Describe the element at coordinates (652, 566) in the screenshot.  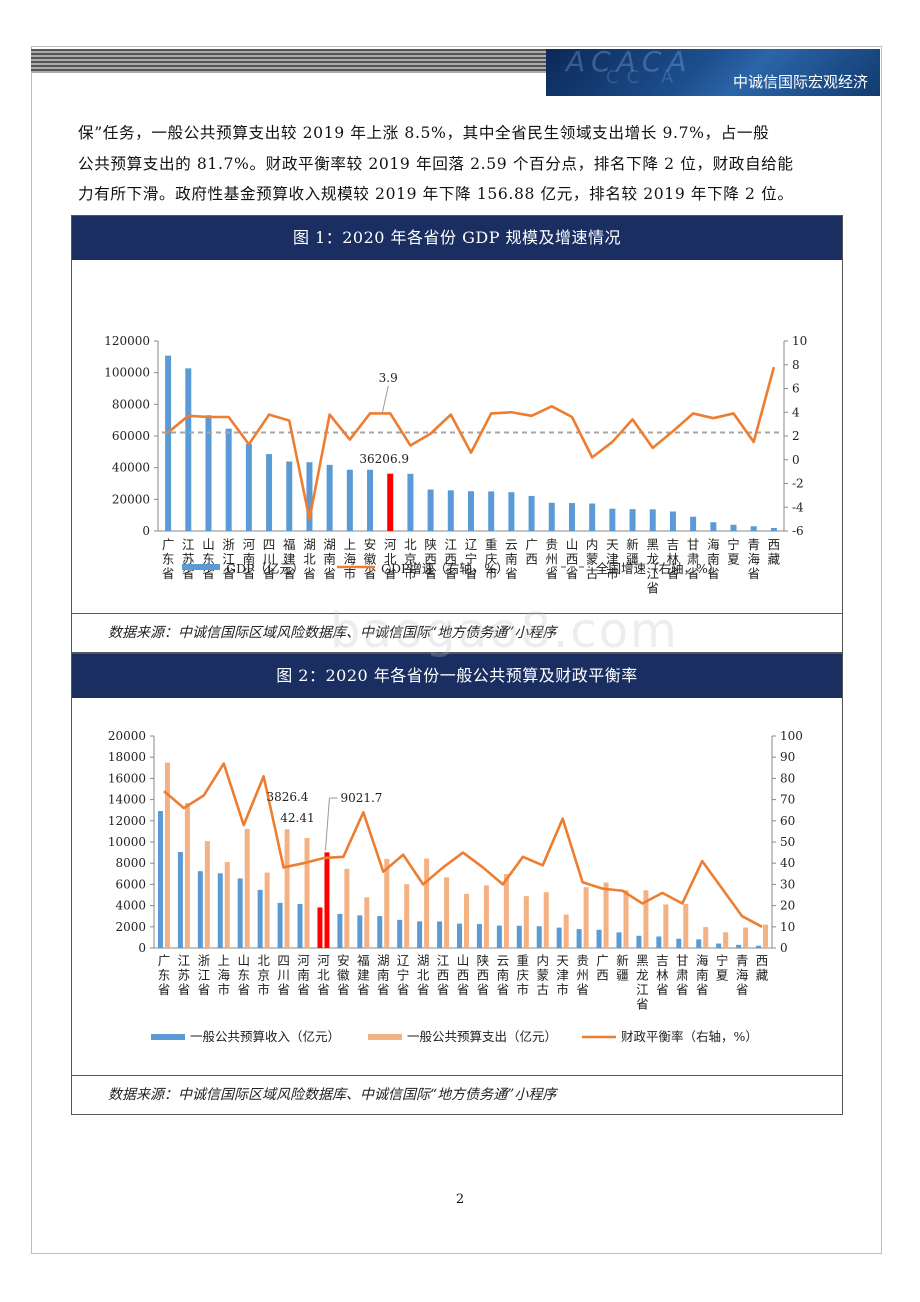
I see `category-label: 黑龙江省` at that location.